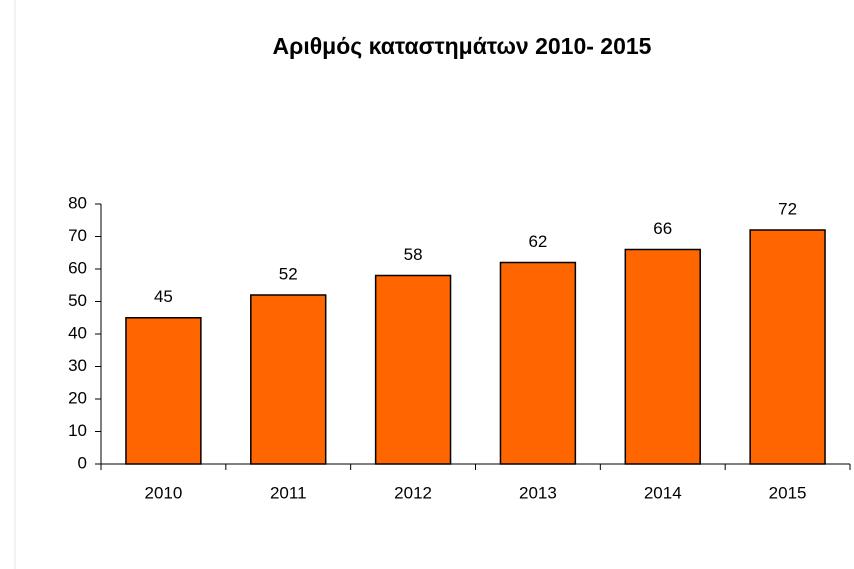 The width and height of the screenshot is (854, 569). Describe the element at coordinates (164, 492) in the screenshot. I see `x-tick-label: 2010` at that location.